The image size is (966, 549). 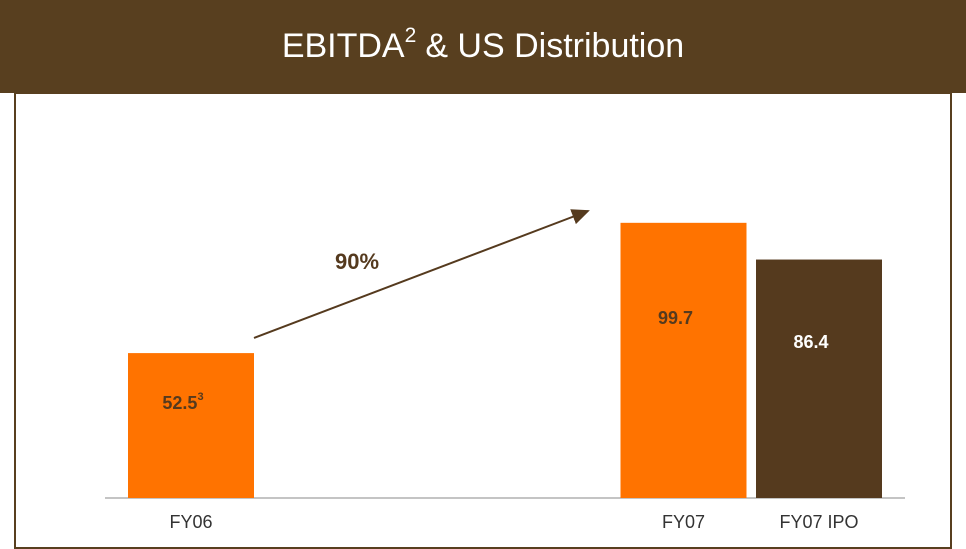 I want to click on x-tick-label: FY07, so click(x=683, y=522).